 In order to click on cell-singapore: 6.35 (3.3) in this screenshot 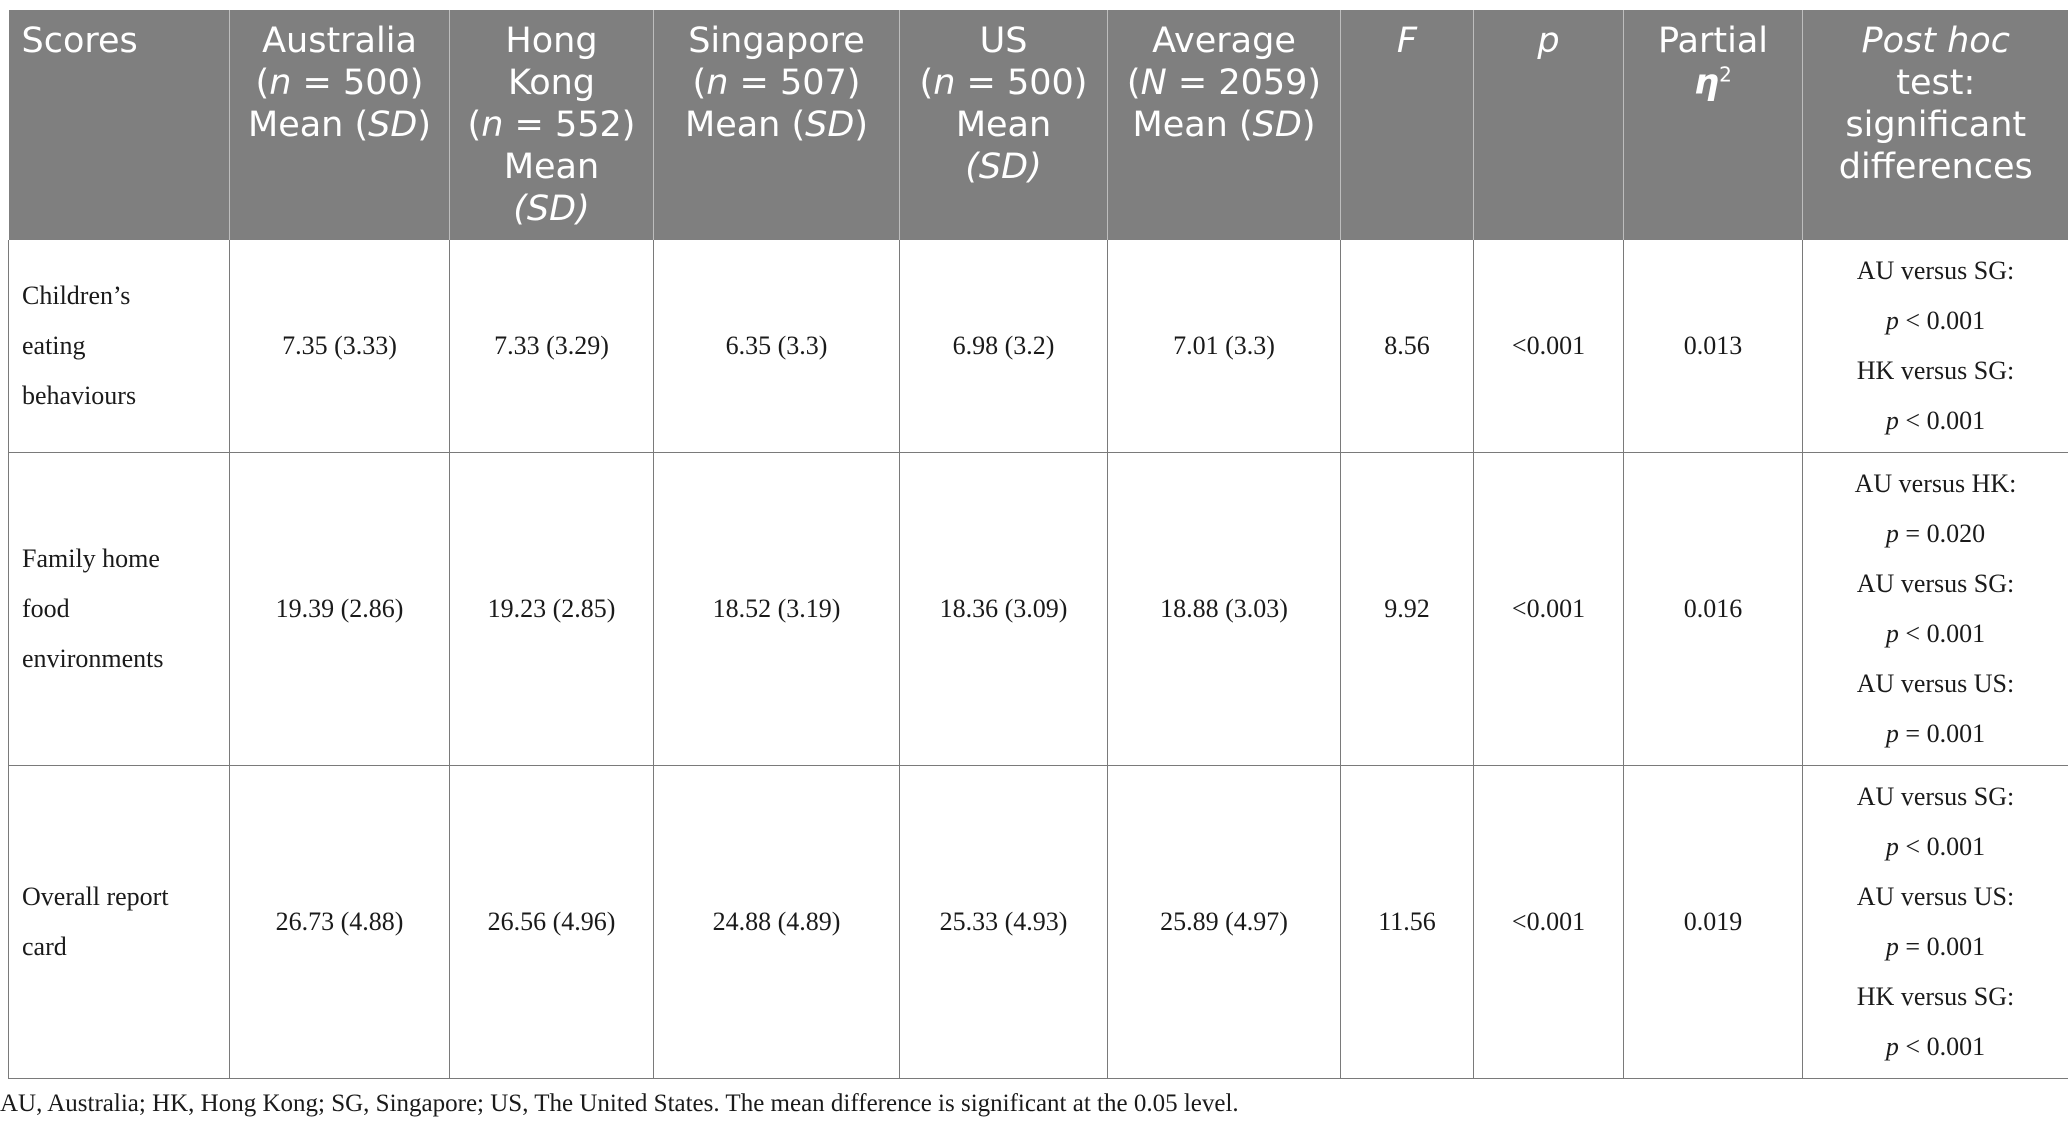, I will do `click(776, 346)`.